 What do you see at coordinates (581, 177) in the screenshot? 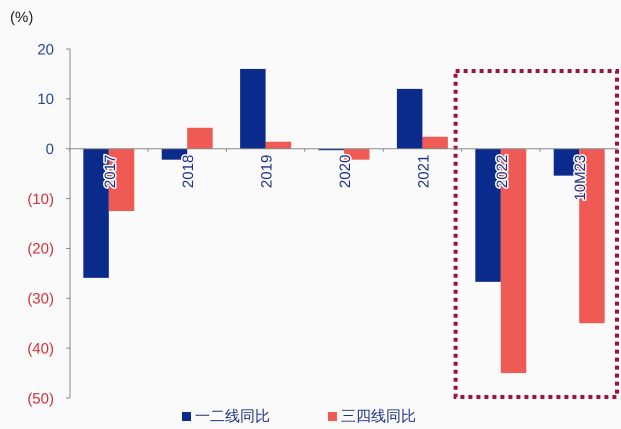
I see `x-tick-label: 10M23` at bounding box center [581, 177].